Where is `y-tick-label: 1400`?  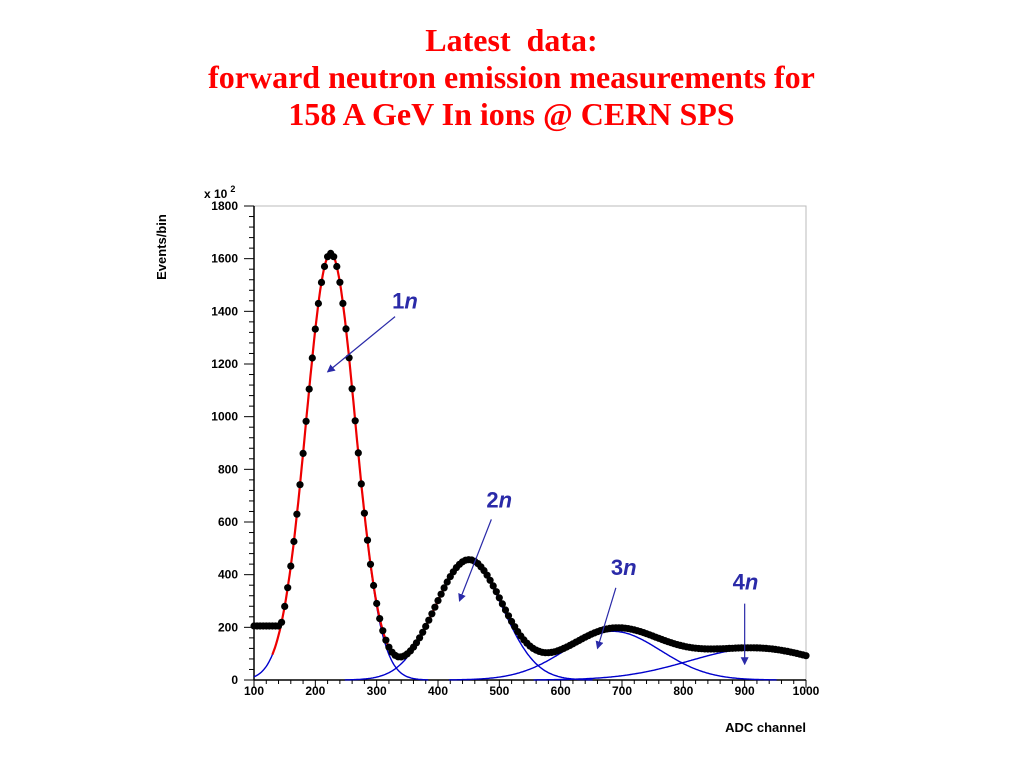 y-tick-label: 1400 is located at coordinates (224, 311).